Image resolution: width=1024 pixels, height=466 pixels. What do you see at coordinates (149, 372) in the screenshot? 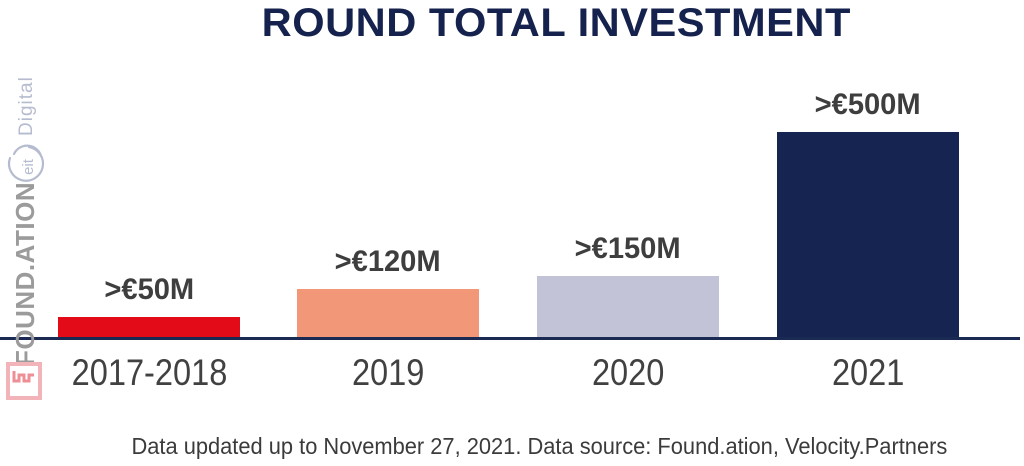
I see `x-tick-label: 2017-2018` at bounding box center [149, 372].